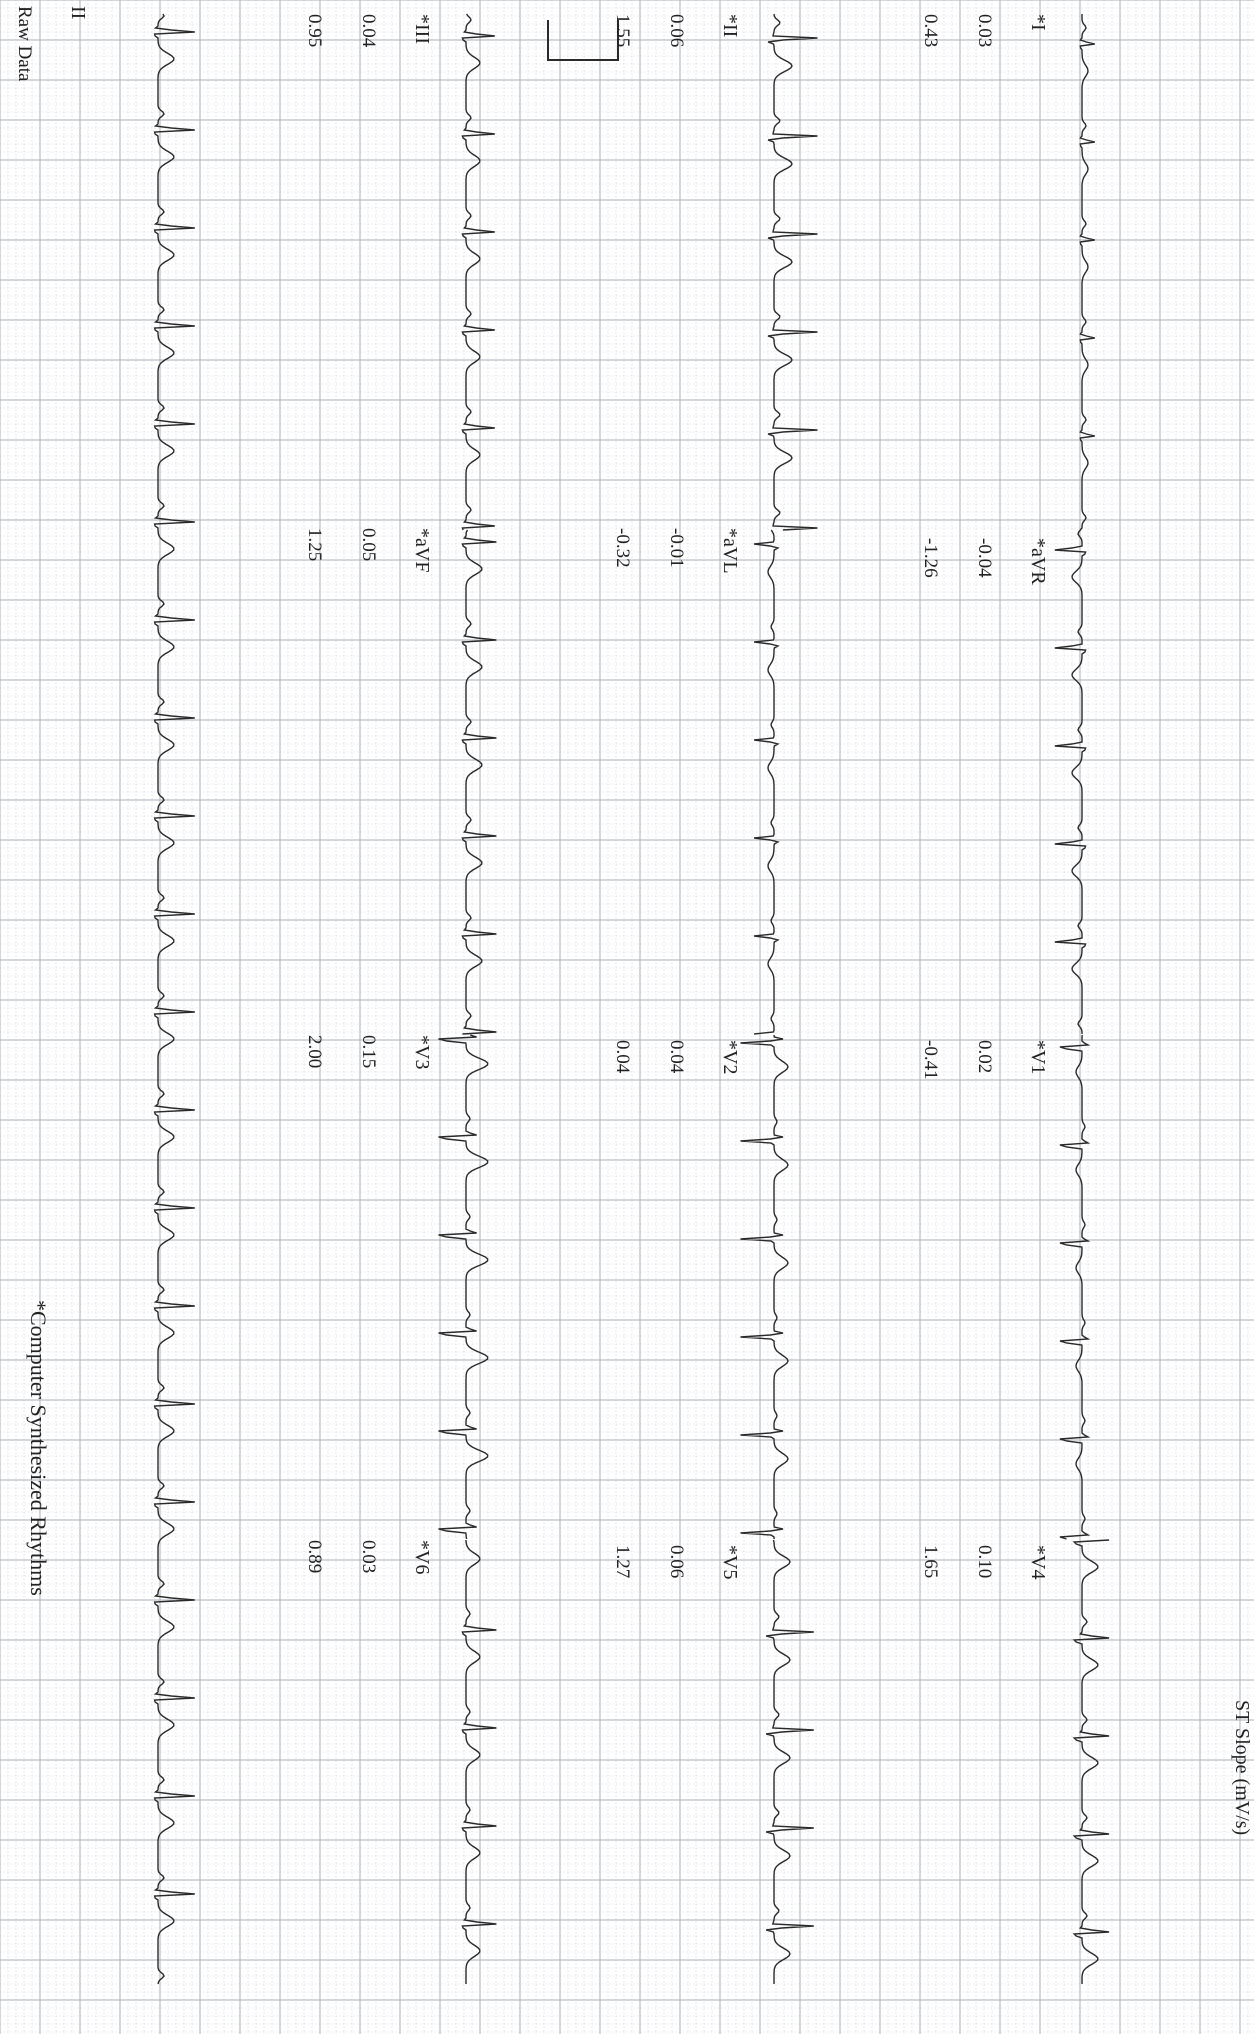 The height and width of the screenshot is (2034, 1254). I want to click on st-slope-header: ST Slope (mV/s), so click(1242, 1768).